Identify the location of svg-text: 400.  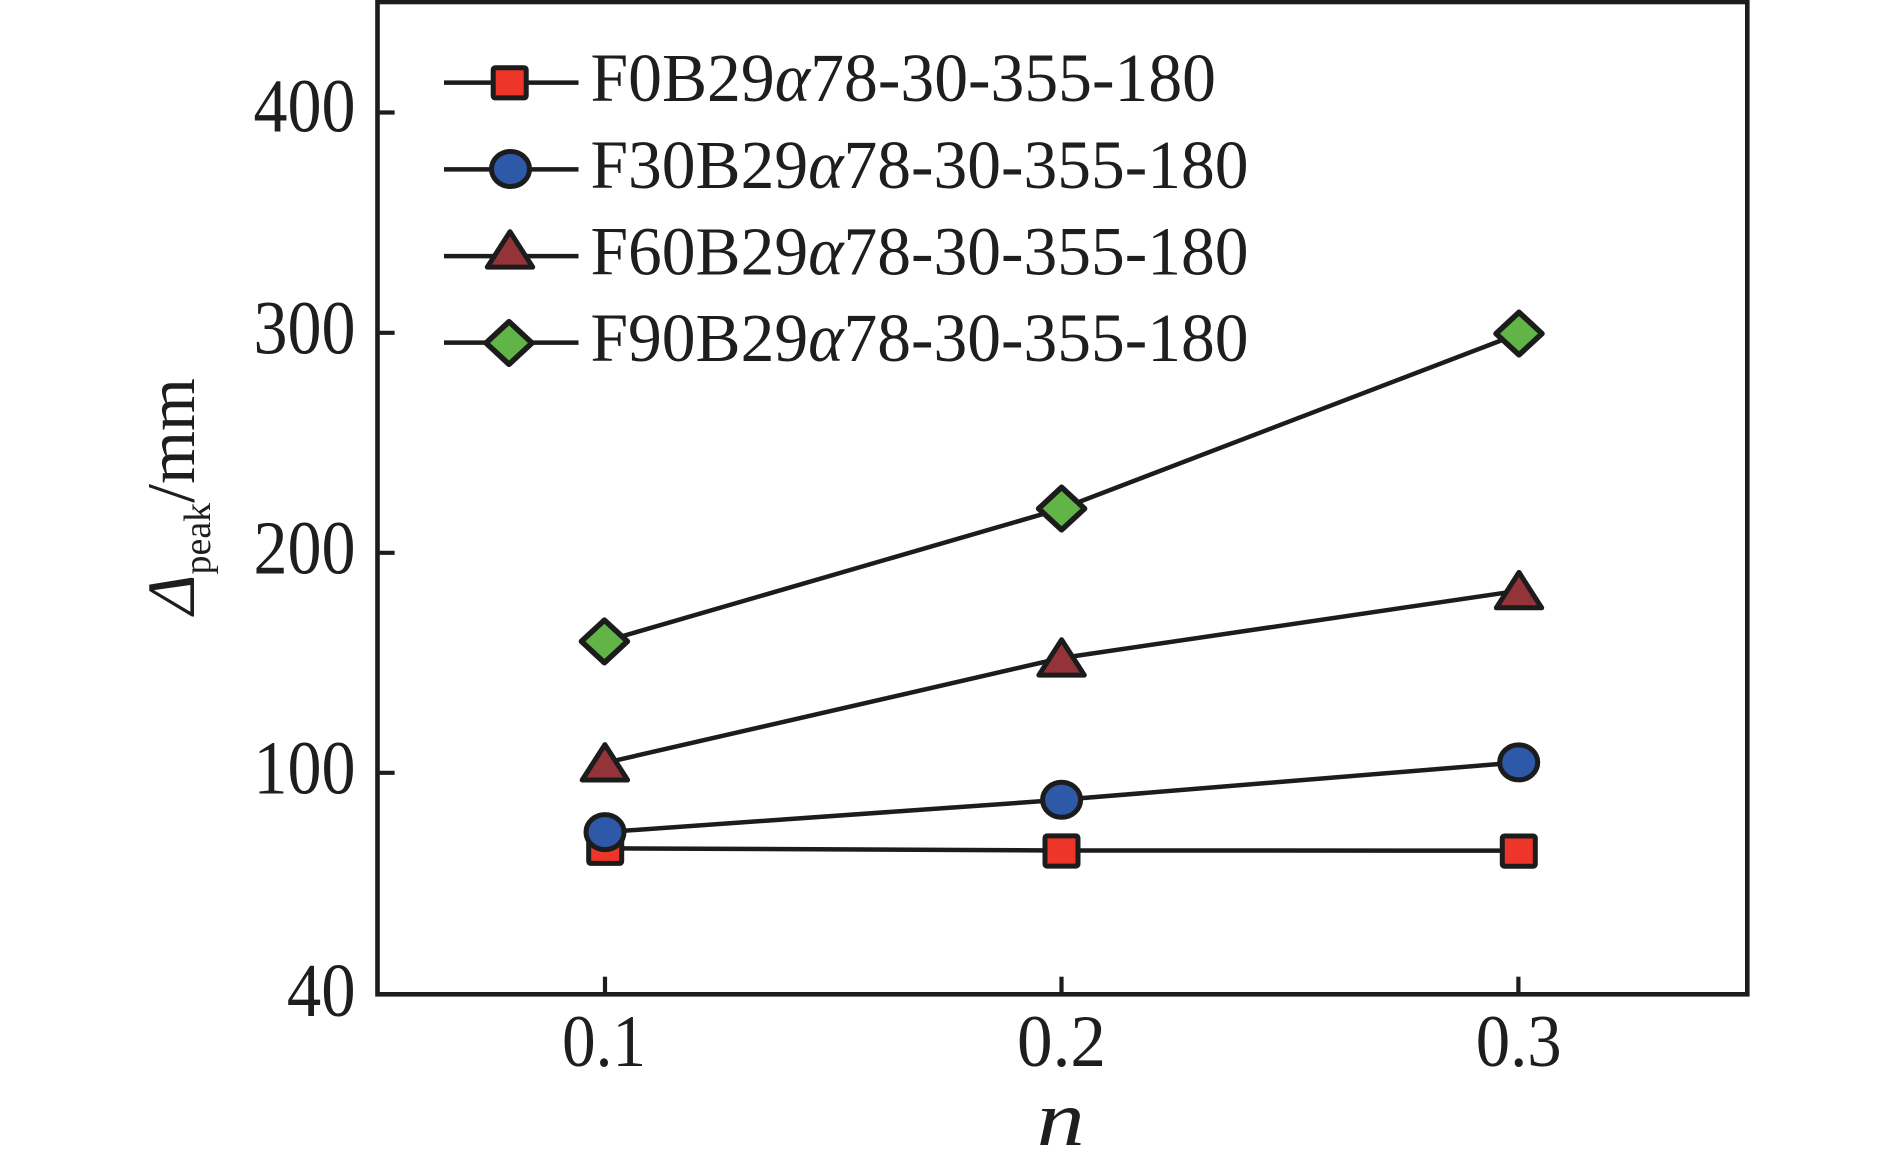
(305, 107).